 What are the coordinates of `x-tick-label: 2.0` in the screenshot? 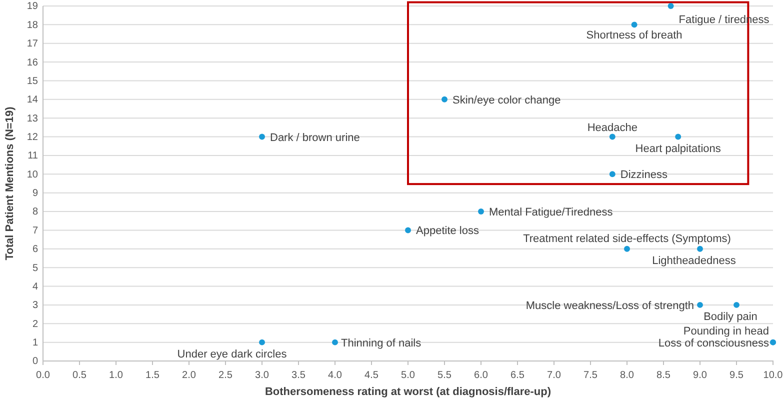 It's located at (189, 375).